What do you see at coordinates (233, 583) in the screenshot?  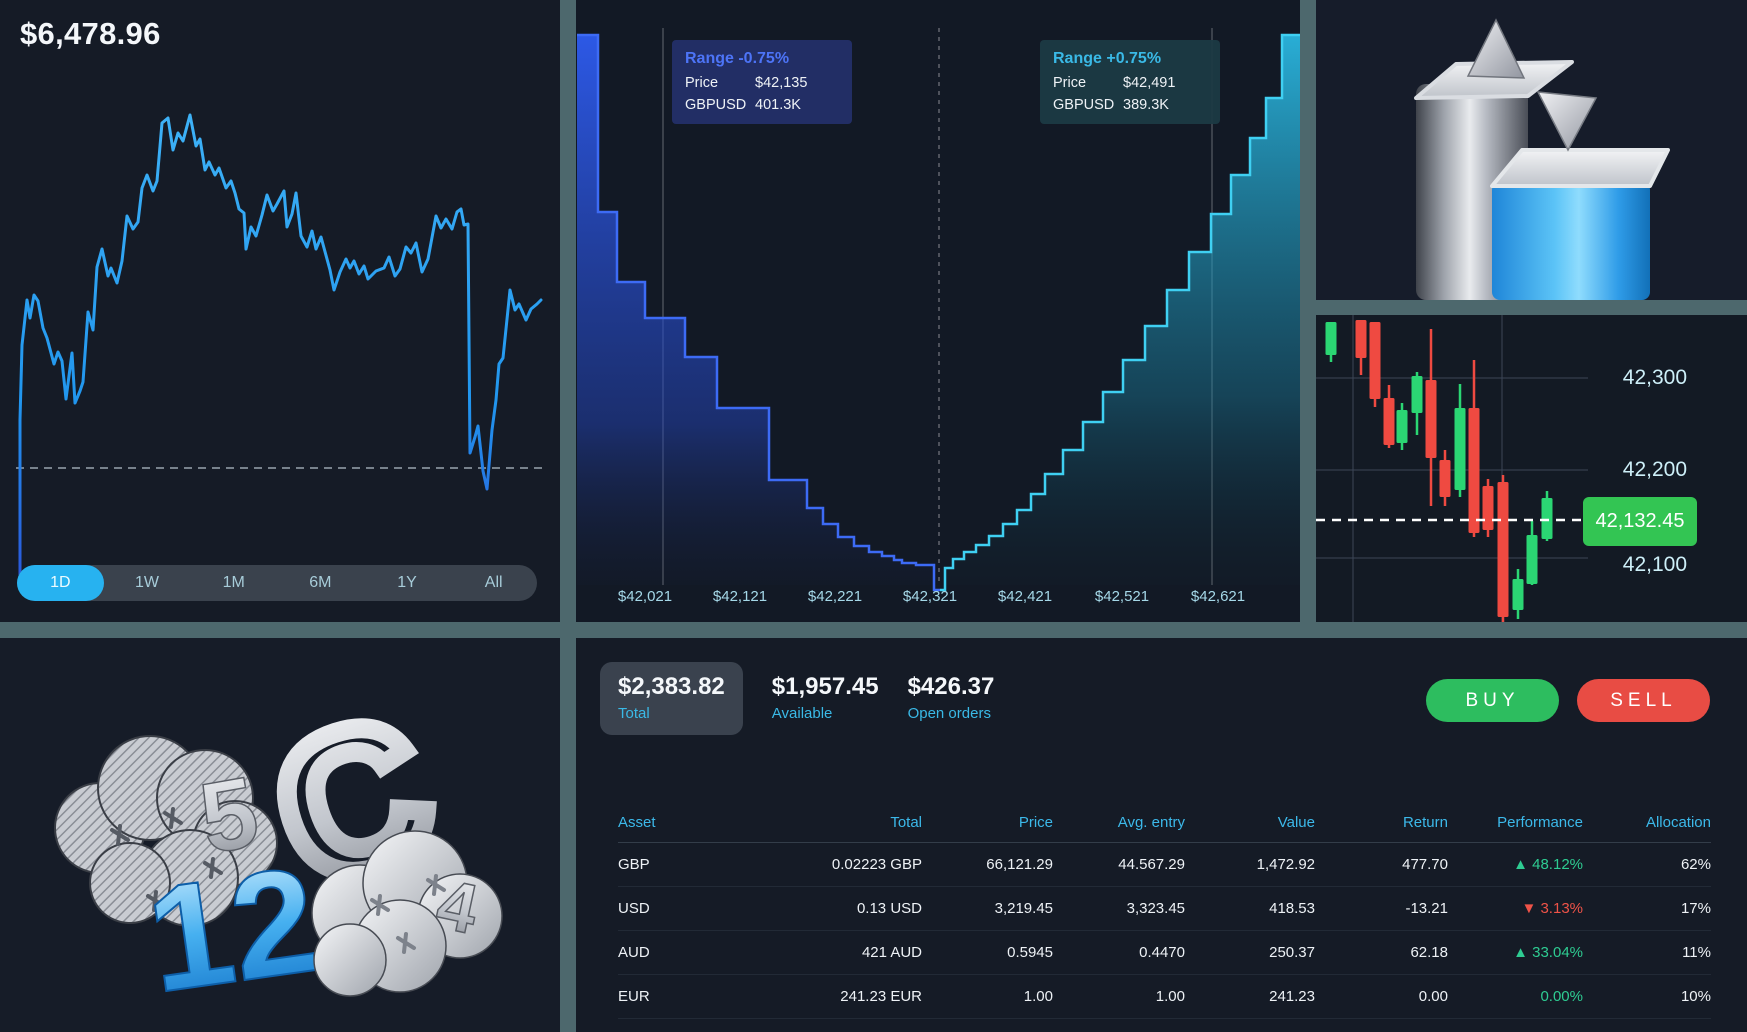 I see `range-button-1m: 1M` at bounding box center [233, 583].